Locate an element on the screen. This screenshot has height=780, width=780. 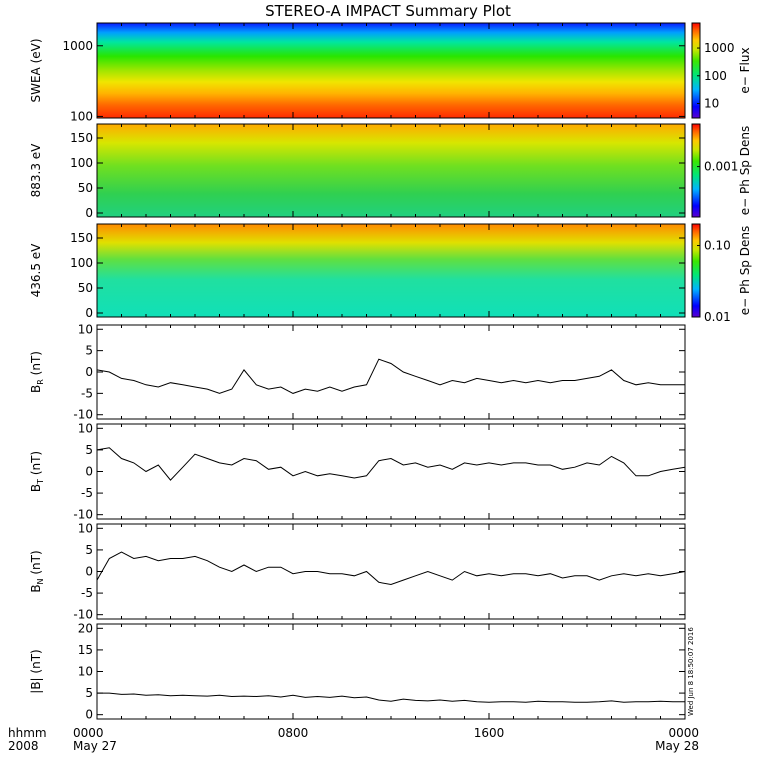
swea-spectrogram-image is located at coordinates (391, 70).